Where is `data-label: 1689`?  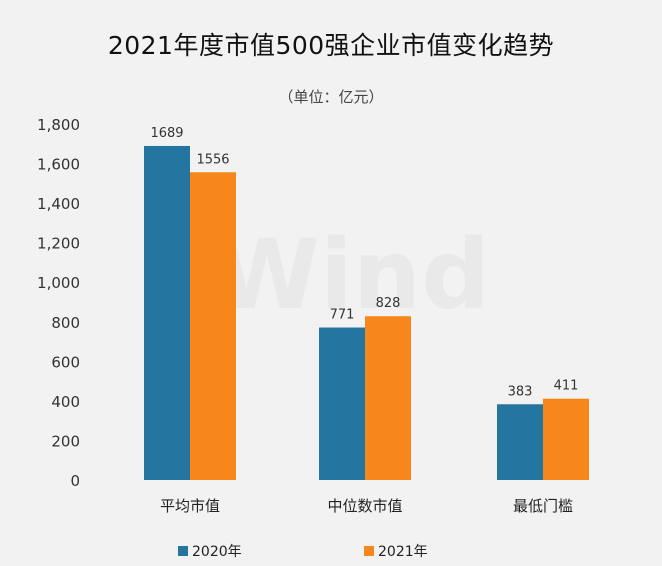 data-label: 1689 is located at coordinates (166, 133).